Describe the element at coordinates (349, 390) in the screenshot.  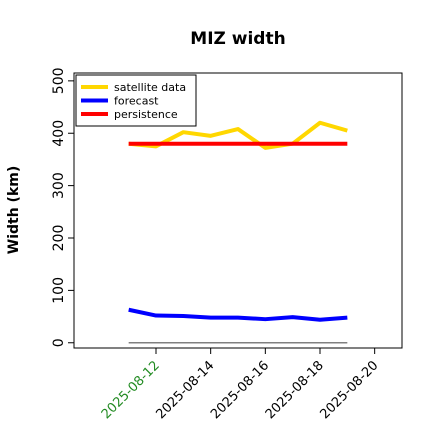
I see `x-tick-label: 2025-08-20` at that location.